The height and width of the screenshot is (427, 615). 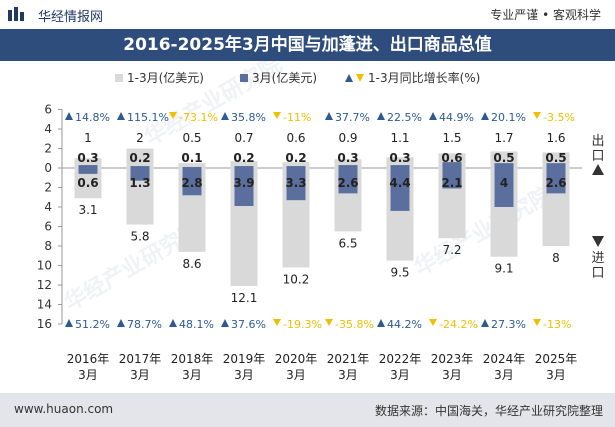 What do you see at coordinates (348, 359) in the screenshot?
I see `x-category-label-line1: 2021年` at bounding box center [348, 359].